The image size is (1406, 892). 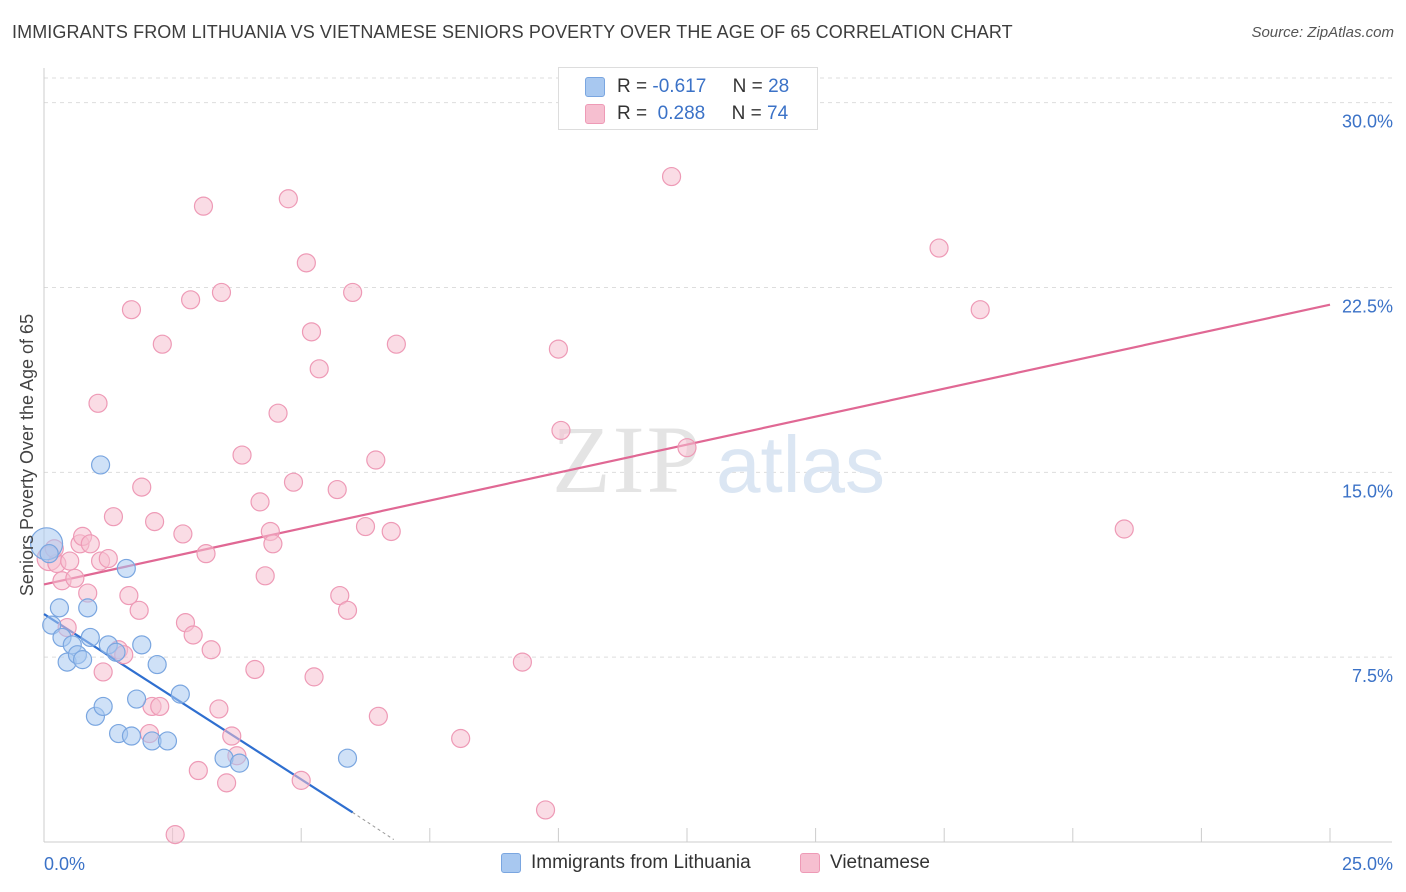 I want to click on source-label: Source: ZipAtlas.com, so click(x=1322, y=32).